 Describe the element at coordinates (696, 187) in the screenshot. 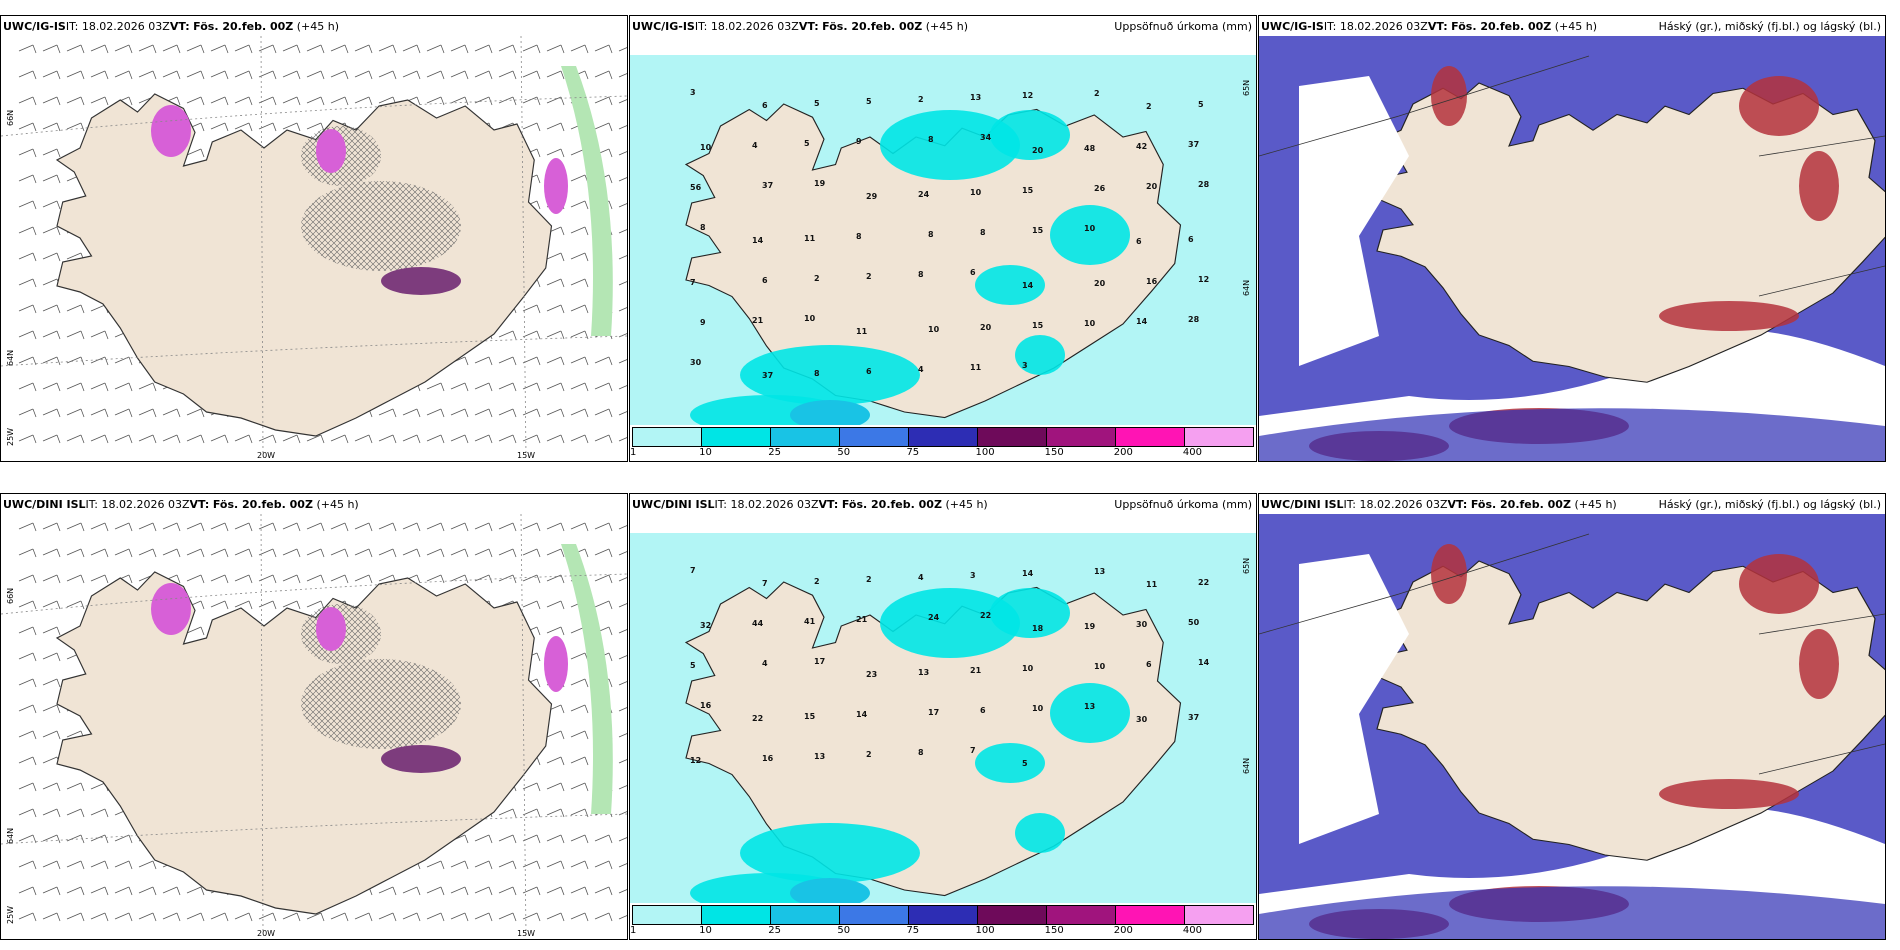

I see `precip-value-label: 56` at that location.